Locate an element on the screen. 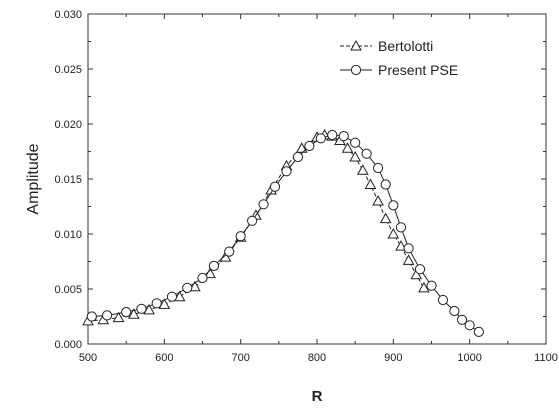 The width and height of the screenshot is (559, 410). y-tick-label: 0.020 is located at coordinates (68, 125).